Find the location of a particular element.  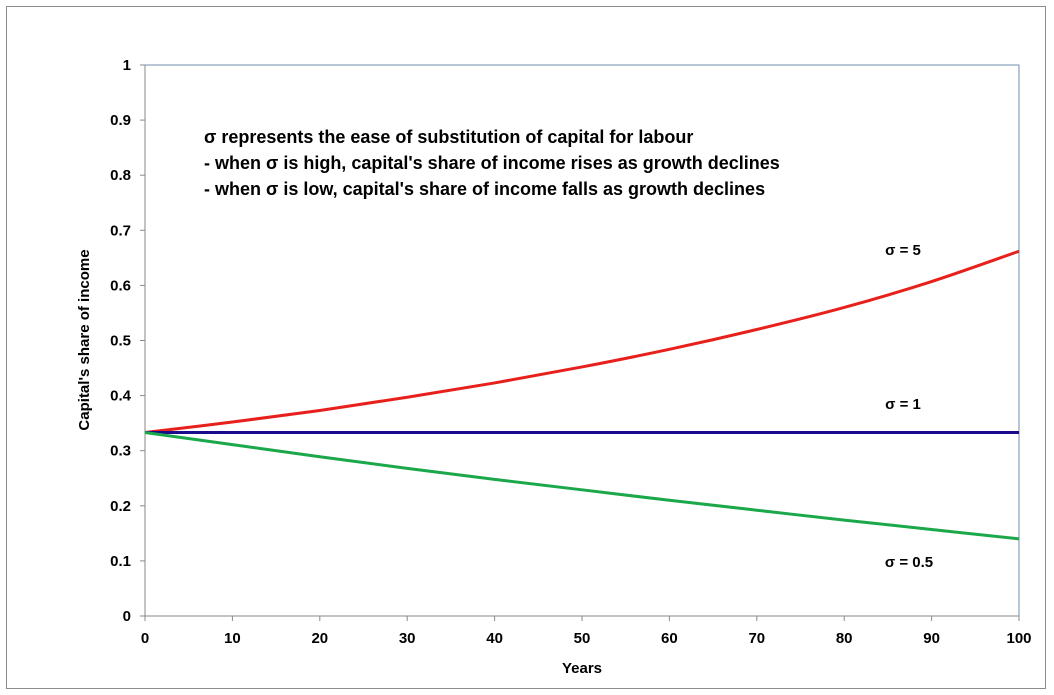

x-tick-label: 100 is located at coordinates (1018, 638).